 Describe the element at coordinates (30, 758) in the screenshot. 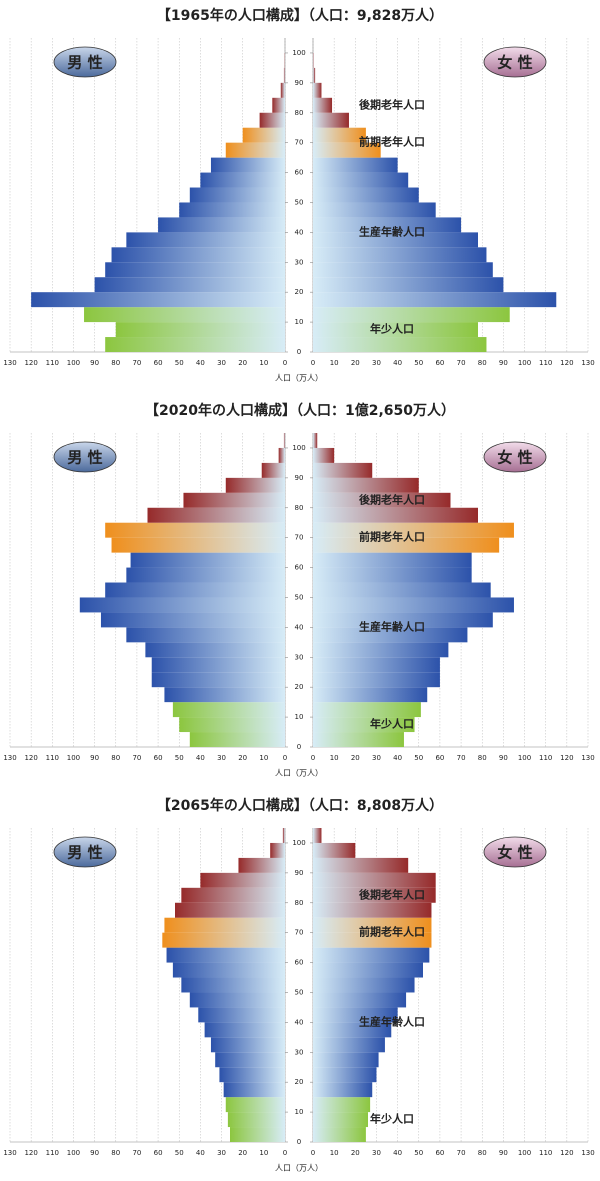

I see `x-tick-label: 120` at that location.